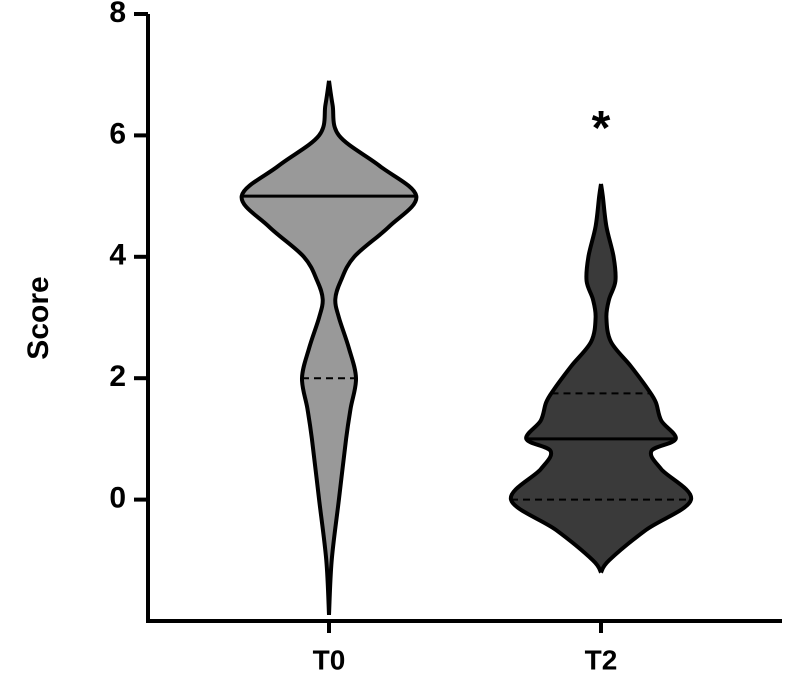 The width and height of the screenshot is (787, 679). What do you see at coordinates (601, 659) in the screenshot?
I see `x-tick-label: T2` at bounding box center [601, 659].